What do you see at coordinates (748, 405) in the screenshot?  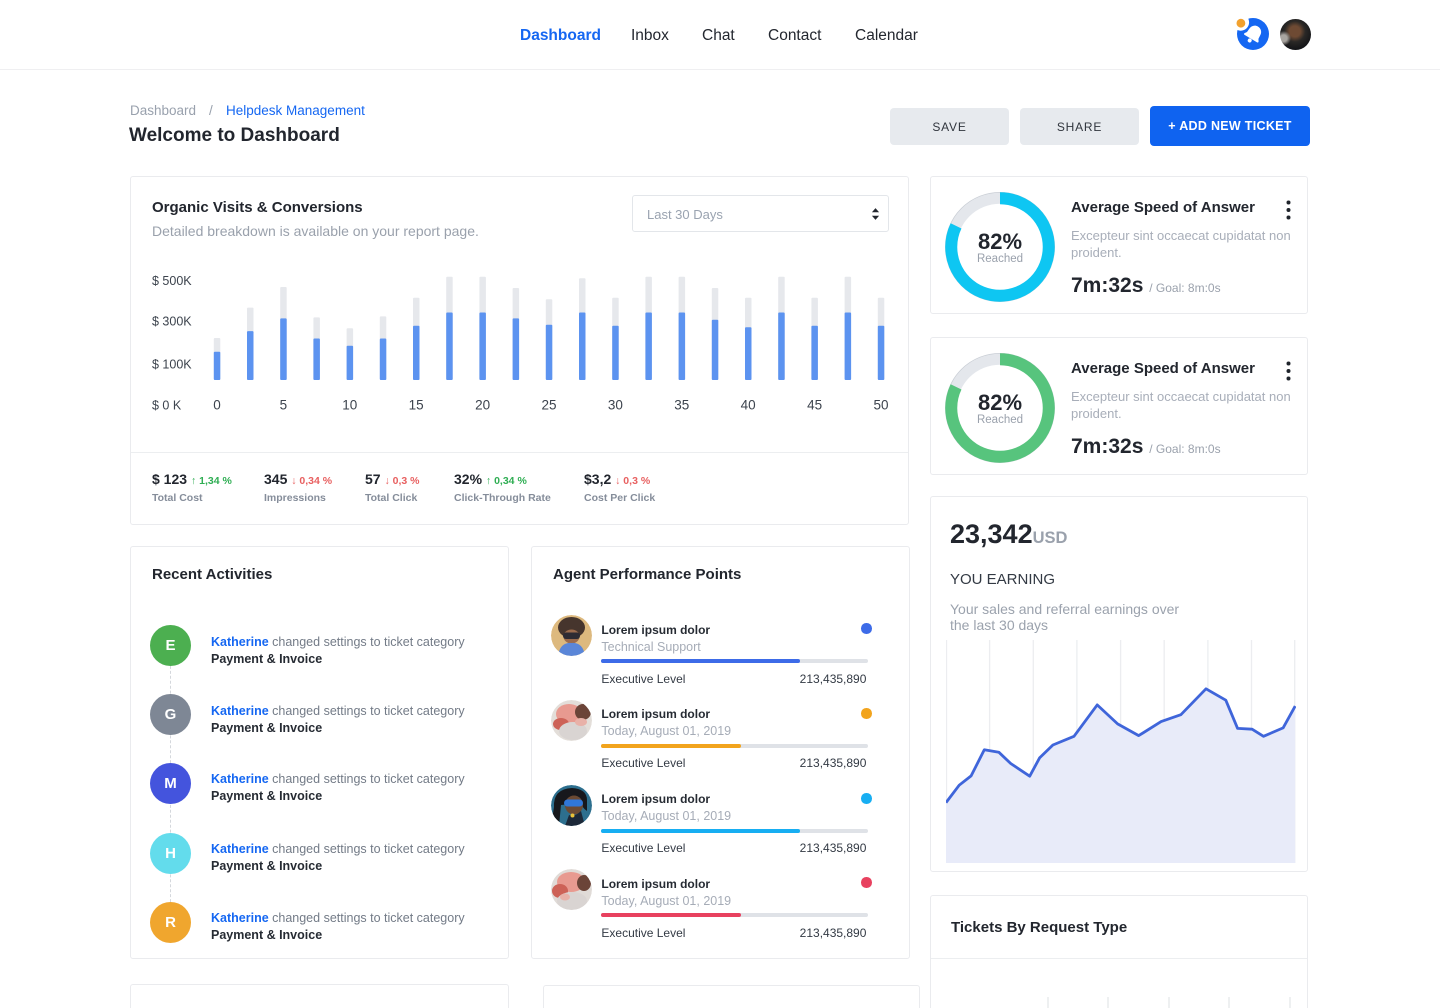 I see `svg-text: 40` at bounding box center [748, 405].